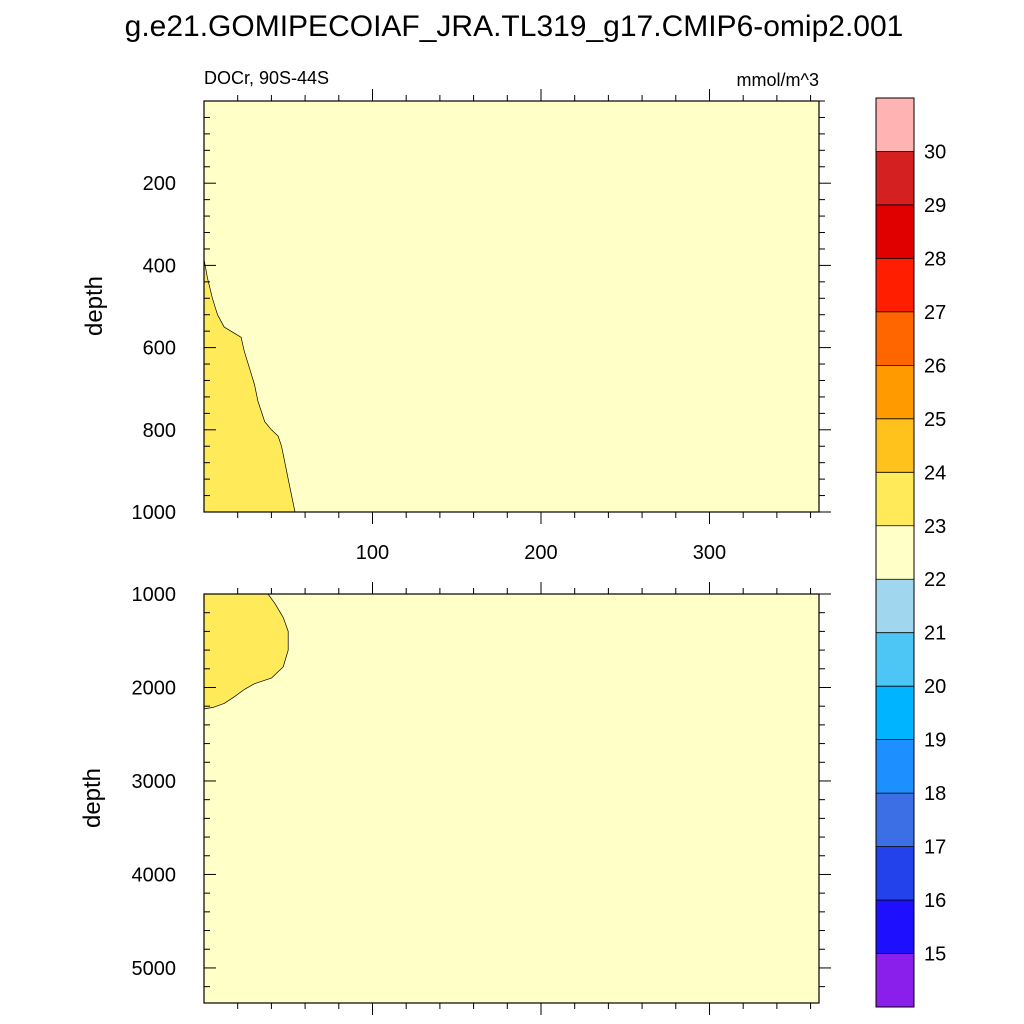  What do you see at coordinates (935, 955) in the screenshot?
I see `colorbar-label-15: 15` at bounding box center [935, 955].